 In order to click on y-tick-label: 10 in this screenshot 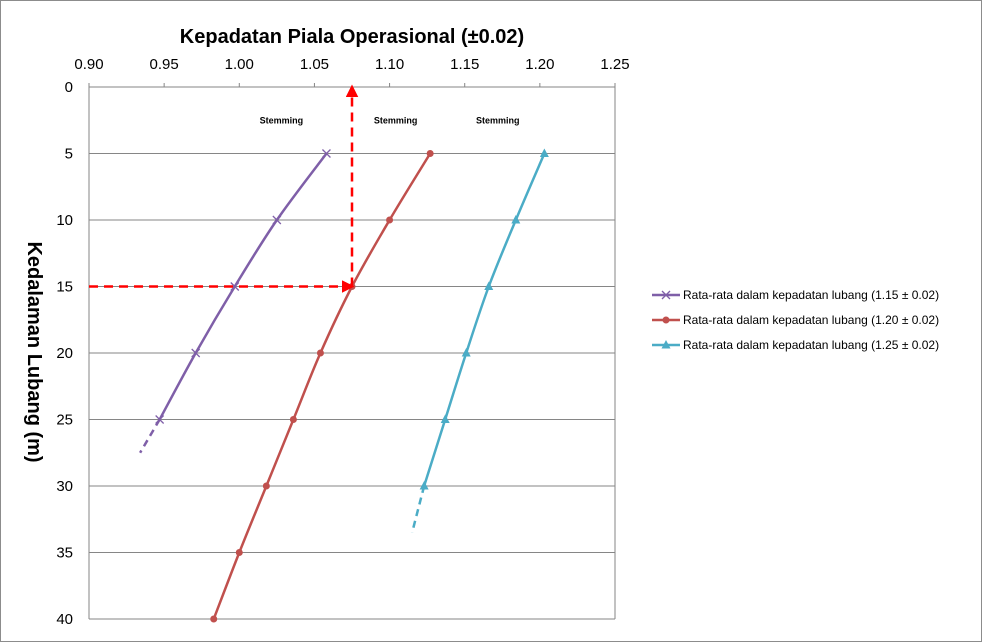, I will do `click(64, 220)`.